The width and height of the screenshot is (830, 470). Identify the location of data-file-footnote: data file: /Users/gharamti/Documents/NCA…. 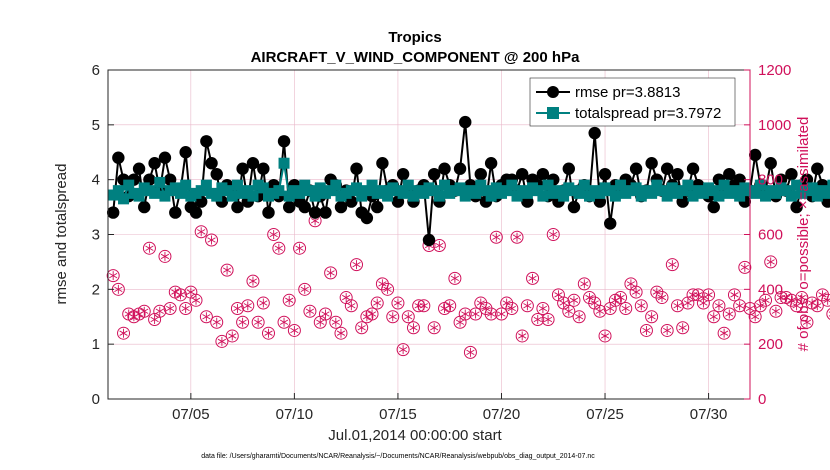
(398, 456).